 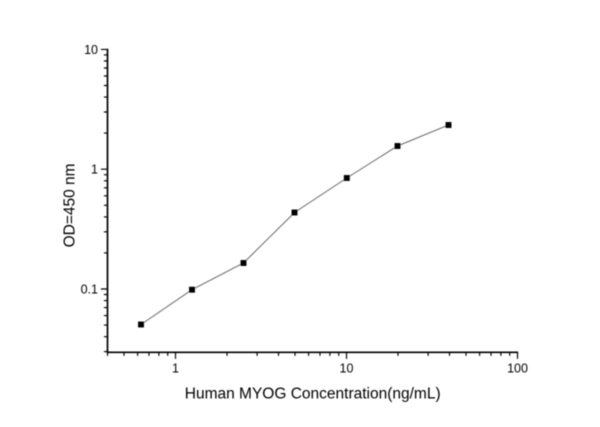 I want to click on svg-text: OD=450 nm, so click(x=70, y=205).